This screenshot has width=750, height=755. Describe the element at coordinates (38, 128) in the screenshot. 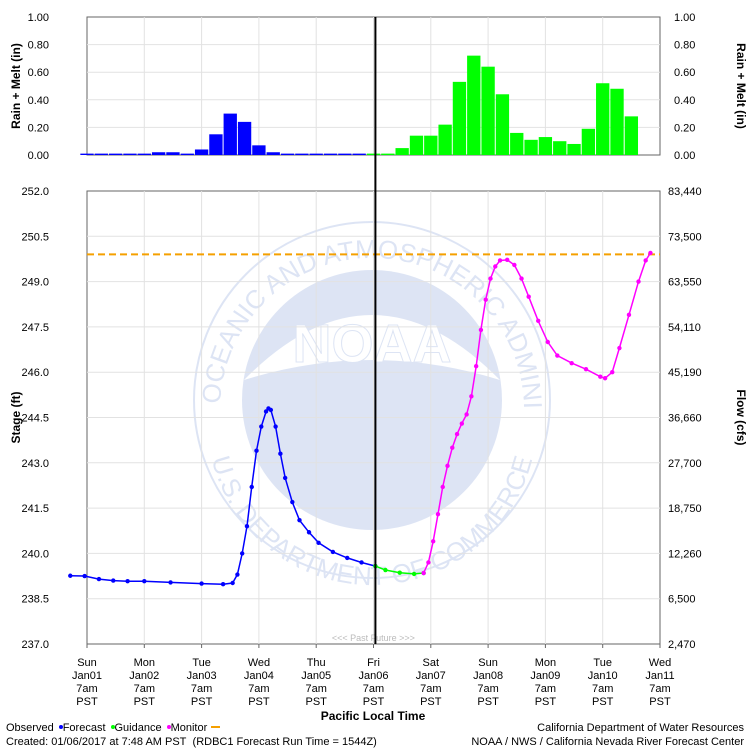

I see `precip-ytick-left: 0.20` at that location.